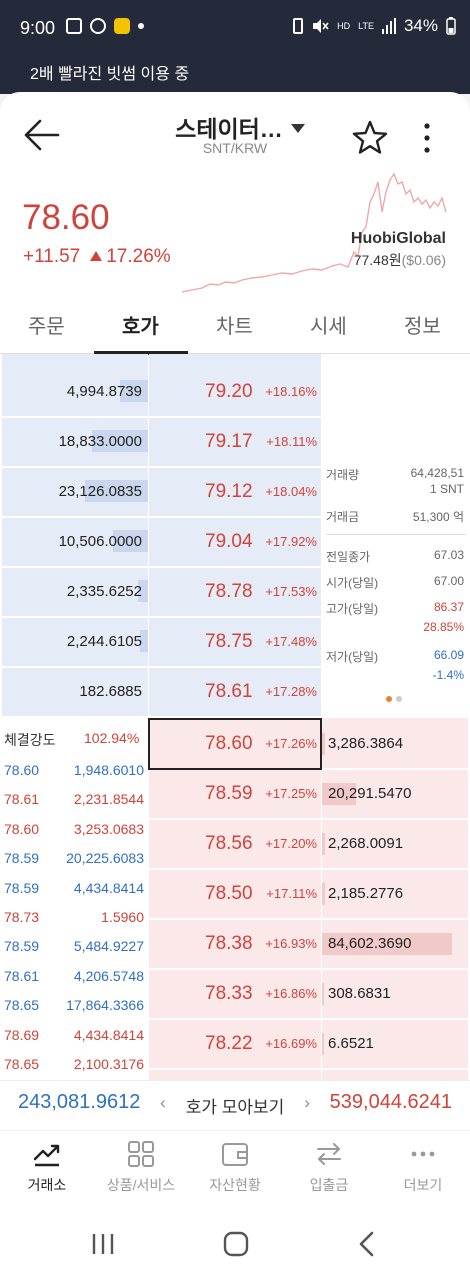 The image size is (470, 1280). Describe the element at coordinates (235, 944) in the screenshot. I see `bid-price-row: 78.38 +16.93%` at that location.